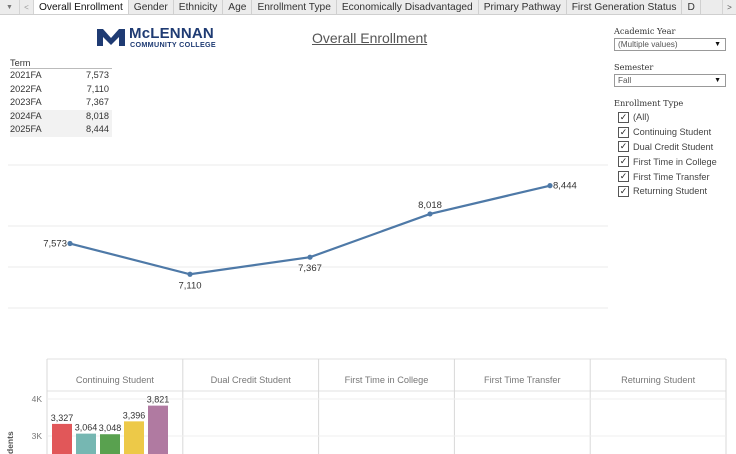 The height and width of the screenshot is (454, 736). Describe the element at coordinates (37, 436) in the screenshot. I see `y-tick-label: 3K` at that location.